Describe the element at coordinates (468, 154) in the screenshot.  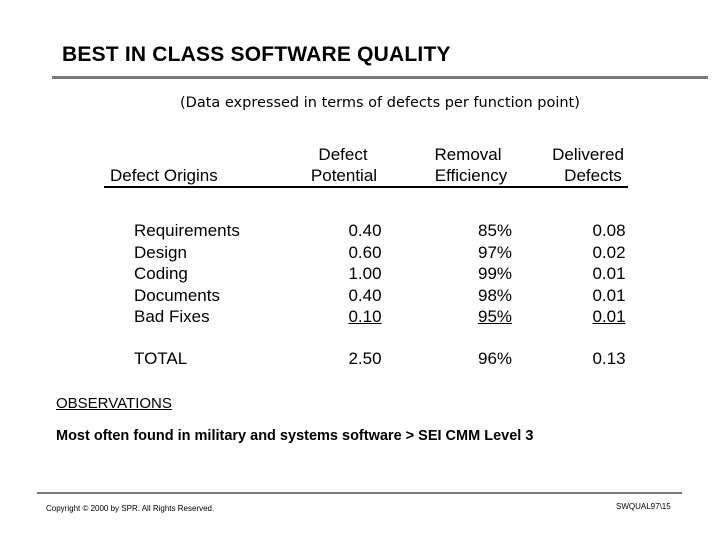
I see `header-removal-efficiency-line1: Removal` at that location.